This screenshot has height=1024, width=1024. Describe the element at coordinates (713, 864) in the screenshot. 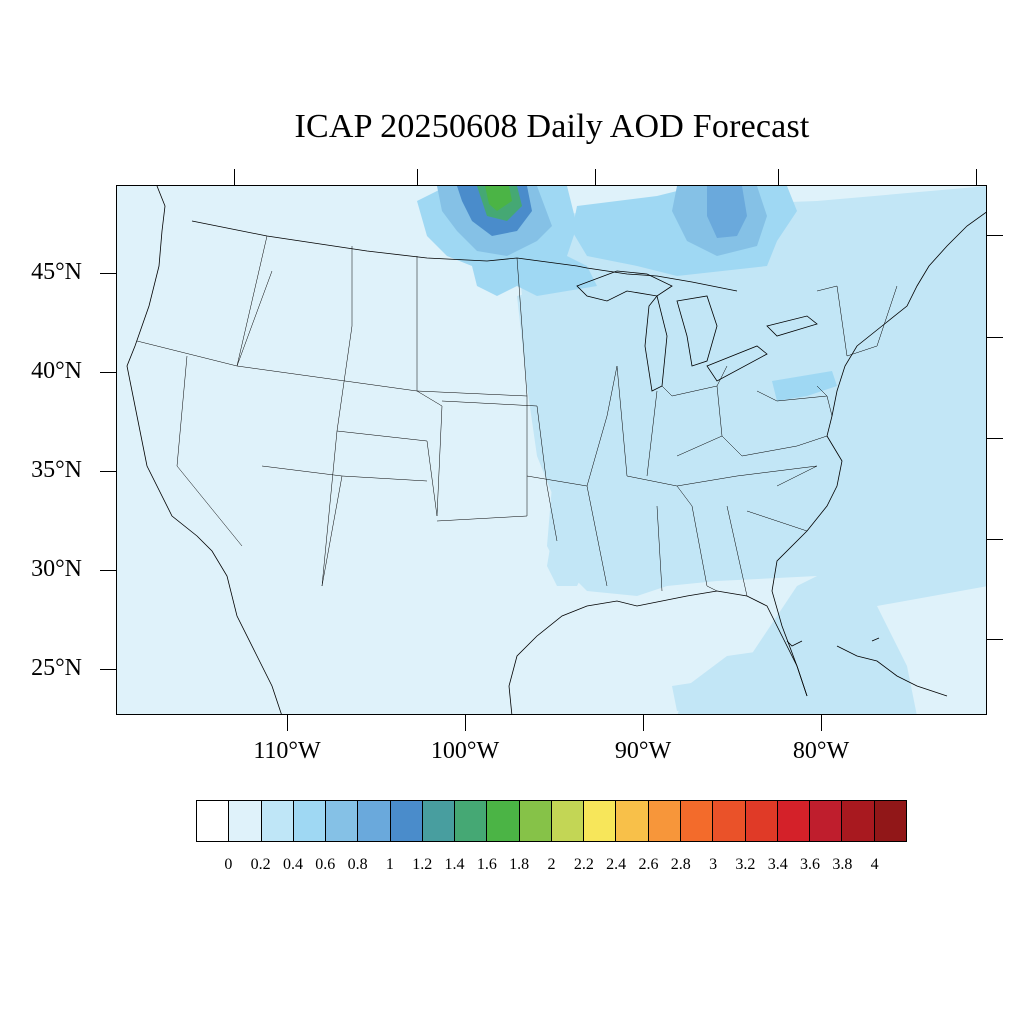

I see `colorbar-tick-label: 3` at that location.